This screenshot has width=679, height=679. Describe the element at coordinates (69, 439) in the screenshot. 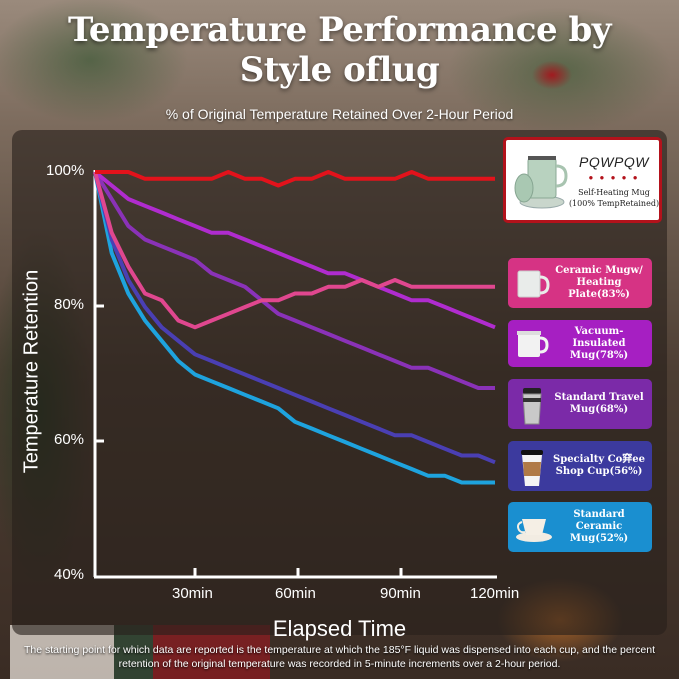

I see `y-tick-60: 60%` at that location.